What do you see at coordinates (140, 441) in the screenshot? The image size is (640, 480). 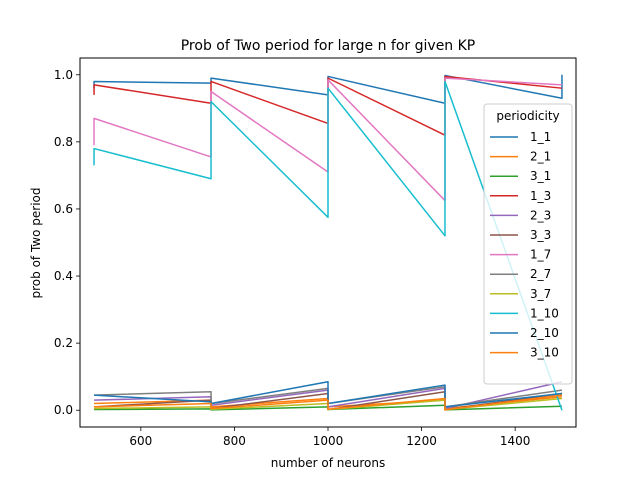 I see `x-tick-label: 600` at bounding box center [140, 441].